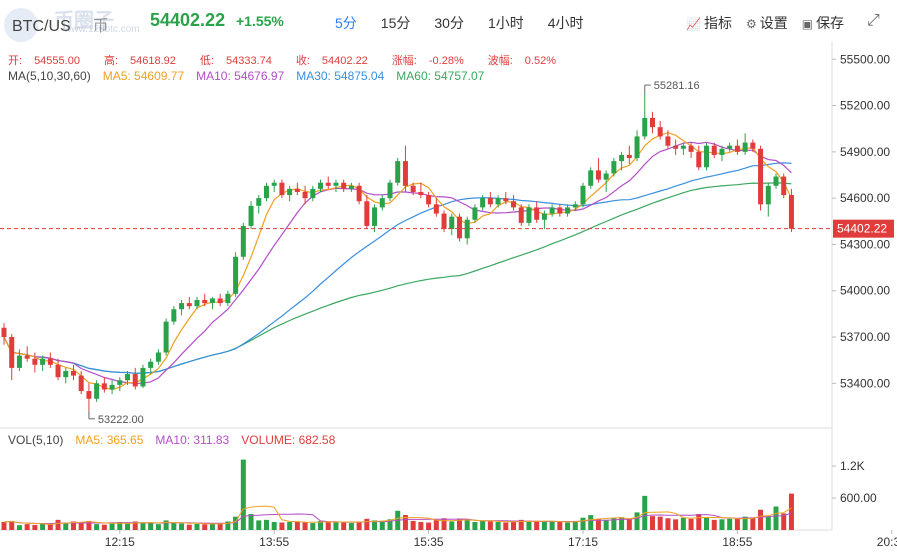  I want to click on last-price-tag-label: 54402.22, so click(862, 229).